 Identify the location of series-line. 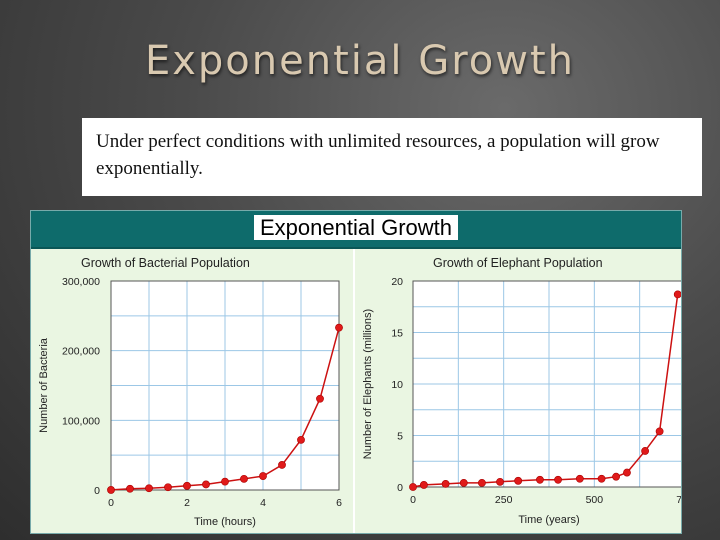
(545, 391).